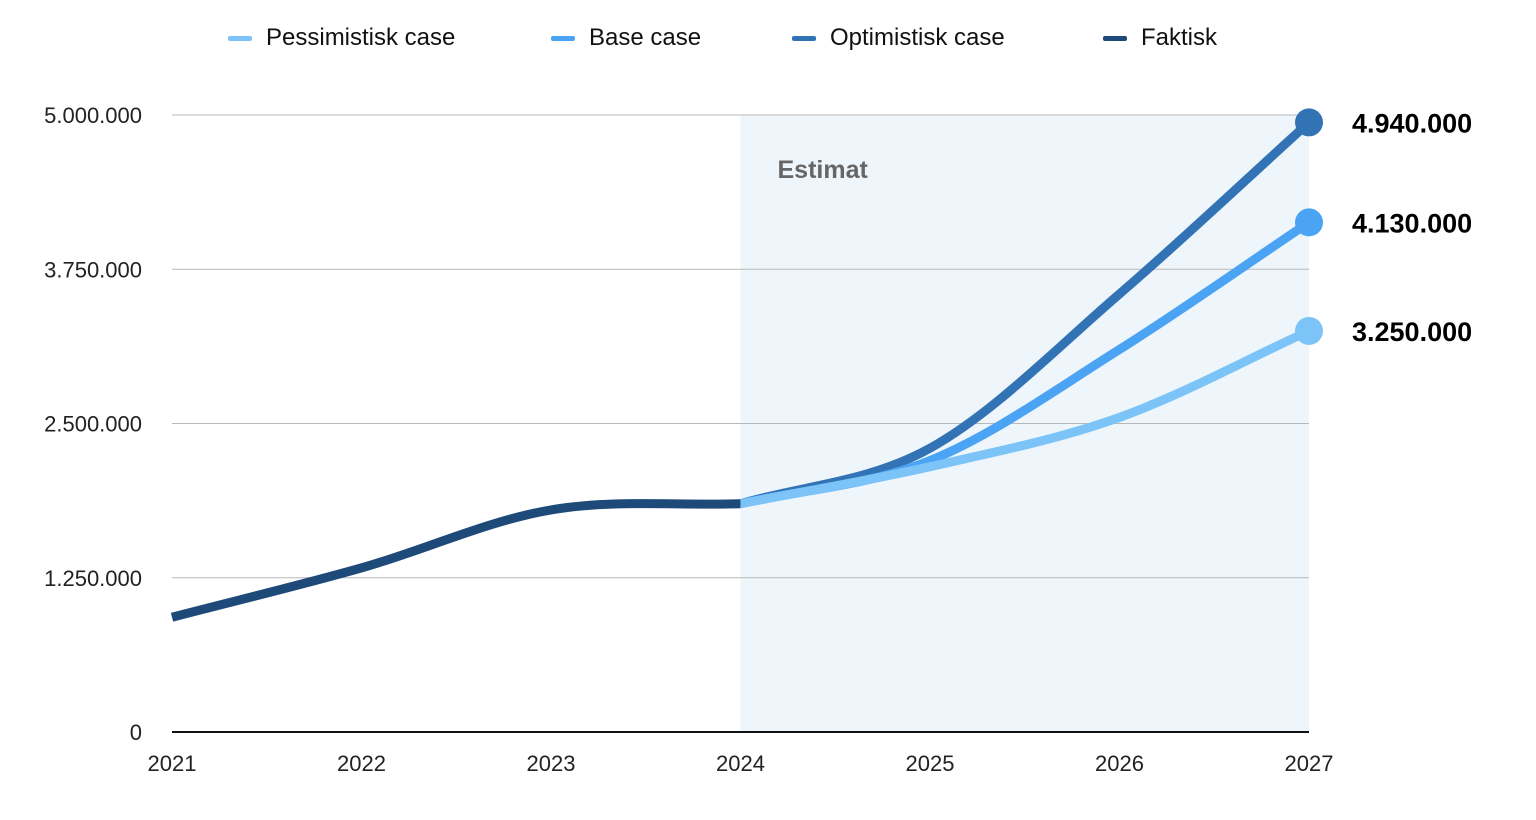 The height and width of the screenshot is (820, 1536). I want to click on x-tick-label: 2025, so click(930, 763).